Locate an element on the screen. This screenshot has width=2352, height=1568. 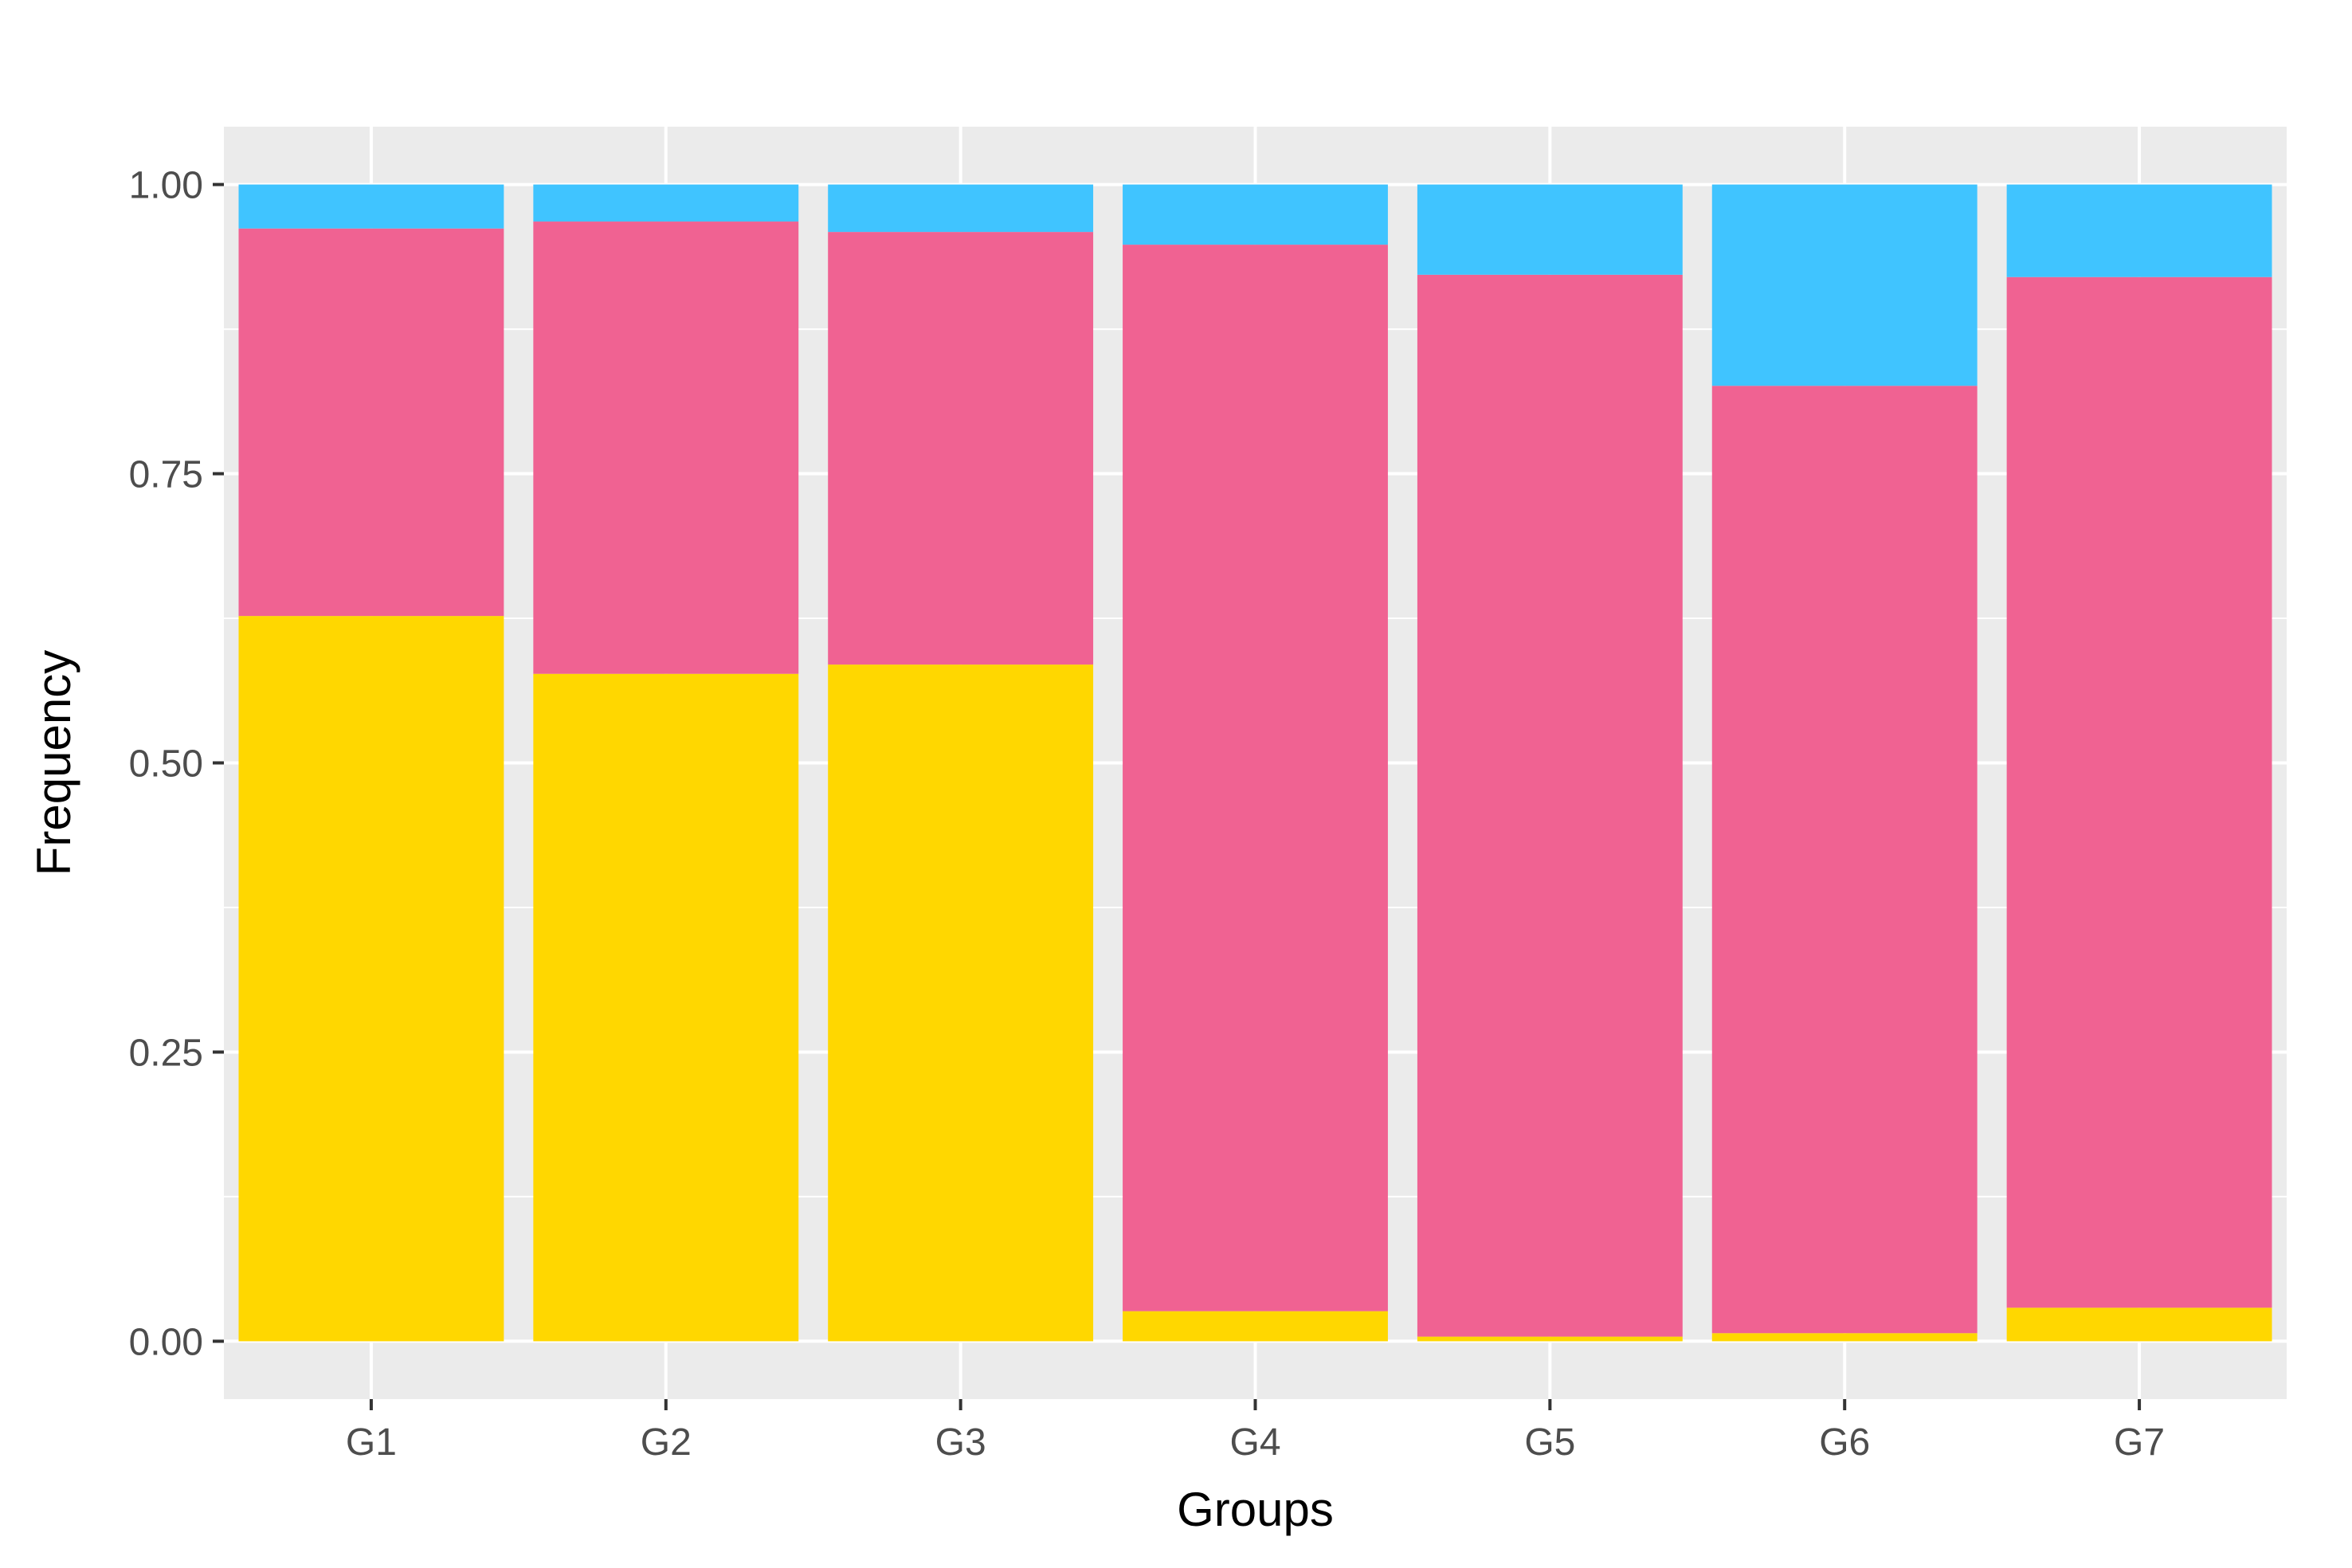
x-tick-label-G3: G3 is located at coordinates (960, 1442).